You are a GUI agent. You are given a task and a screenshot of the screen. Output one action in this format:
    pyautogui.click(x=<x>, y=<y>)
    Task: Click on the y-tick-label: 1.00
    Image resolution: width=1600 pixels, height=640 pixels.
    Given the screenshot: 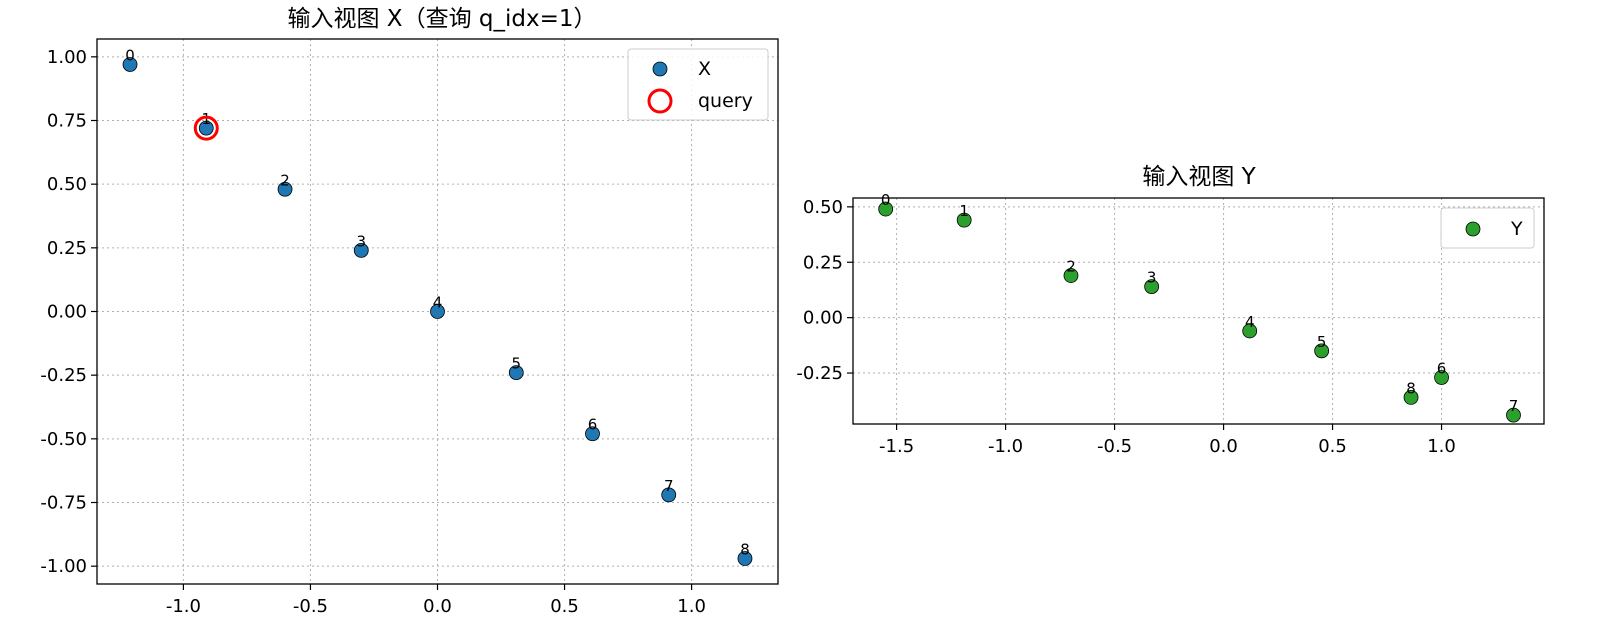 What is the action you would take?
    pyautogui.click(x=67, y=57)
    